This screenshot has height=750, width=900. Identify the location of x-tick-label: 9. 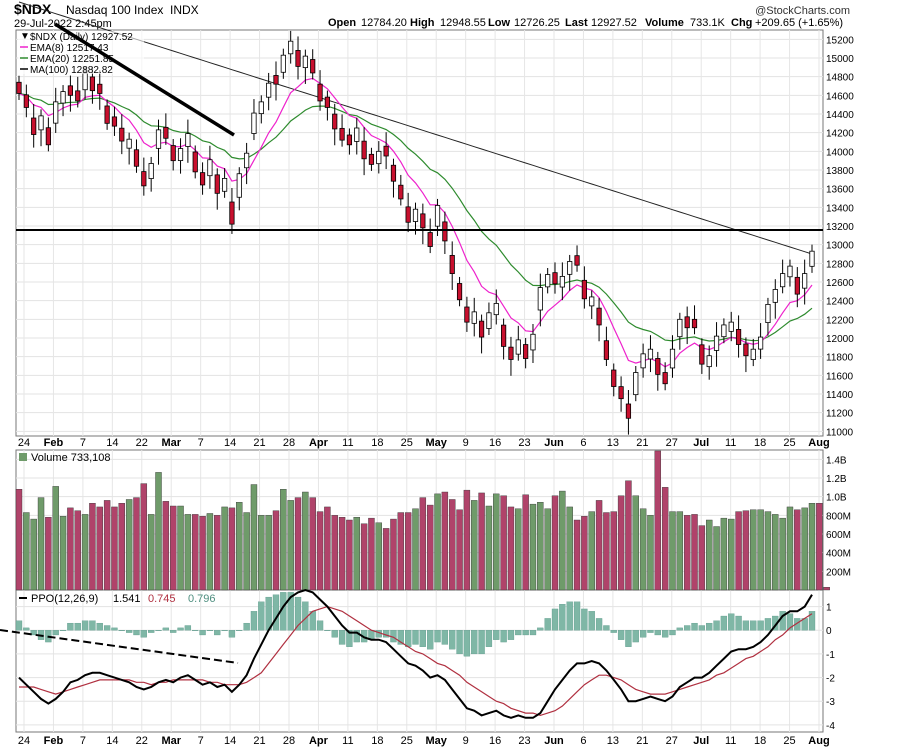
(466, 741).